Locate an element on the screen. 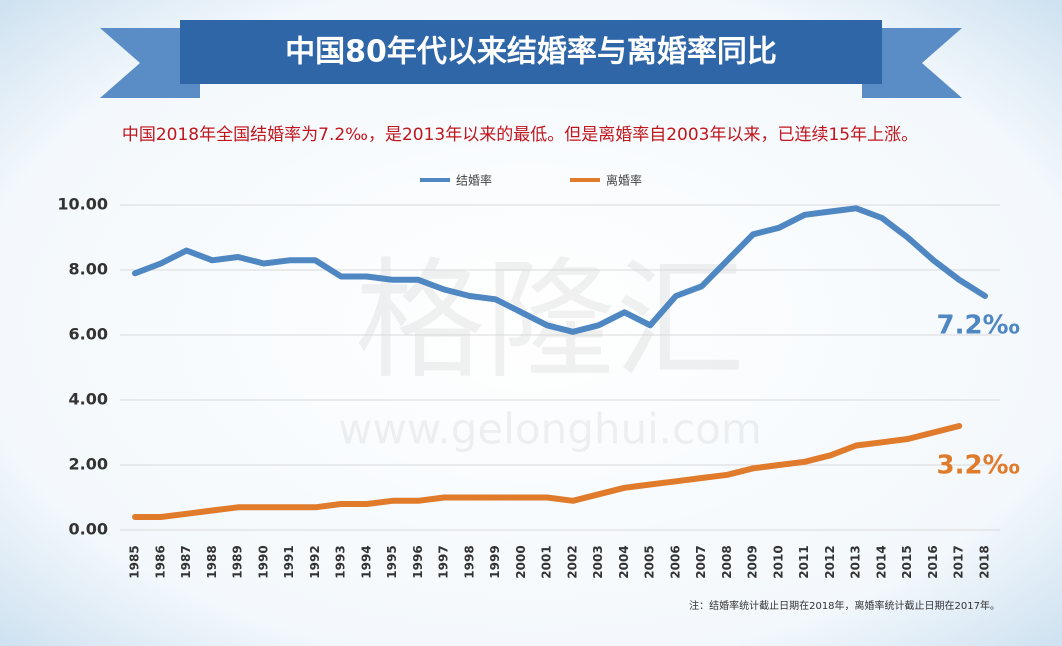 Image resolution: width=1062 pixels, height=646 pixels. legend-label: 结婚率 is located at coordinates (474, 180).